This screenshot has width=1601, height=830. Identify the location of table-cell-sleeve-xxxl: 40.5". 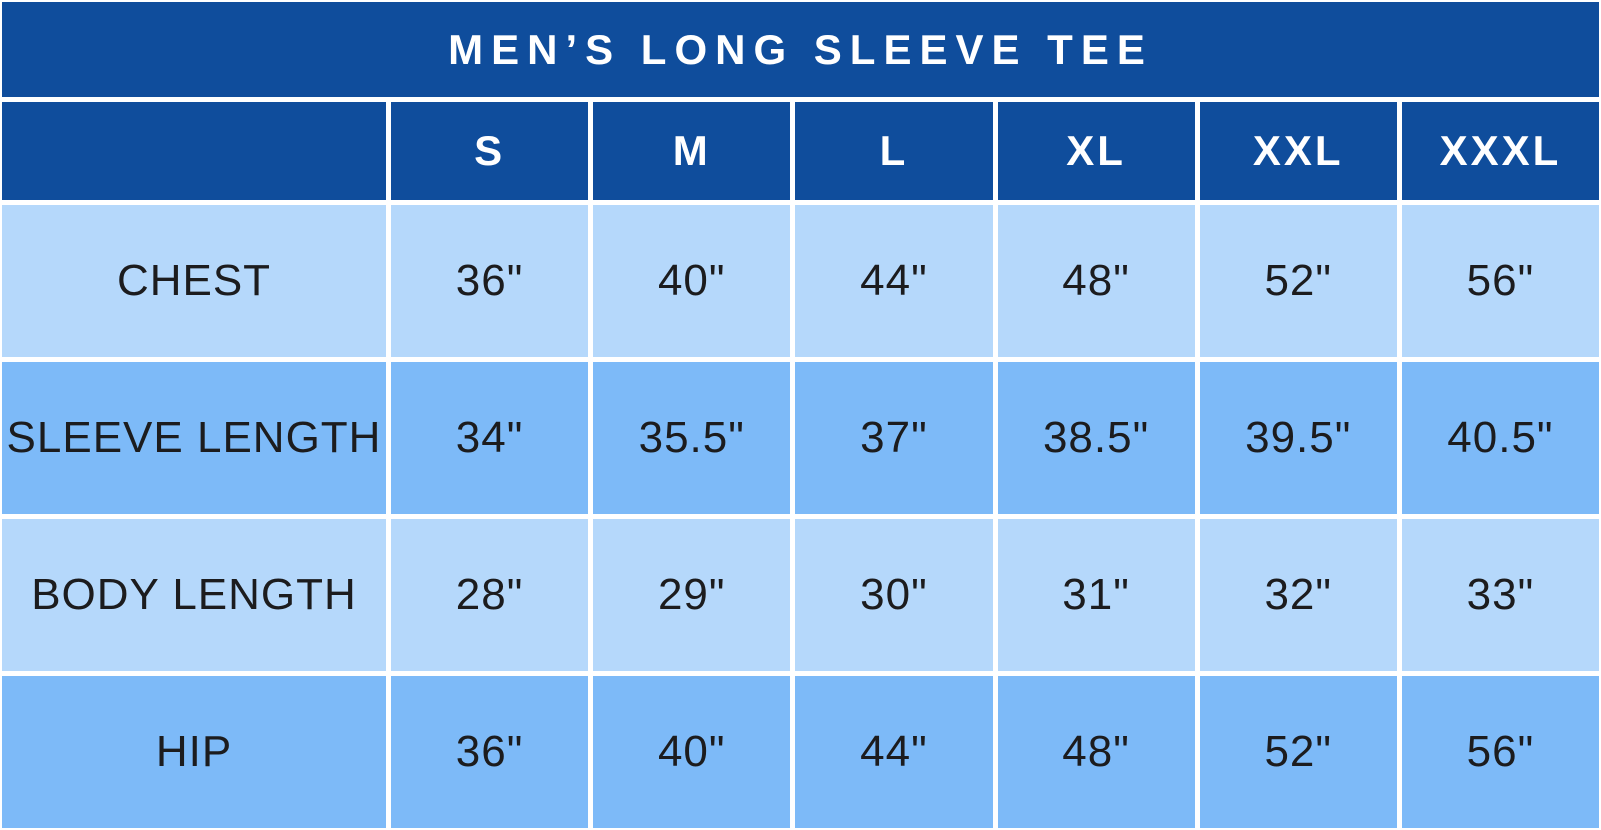
(1500, 438).